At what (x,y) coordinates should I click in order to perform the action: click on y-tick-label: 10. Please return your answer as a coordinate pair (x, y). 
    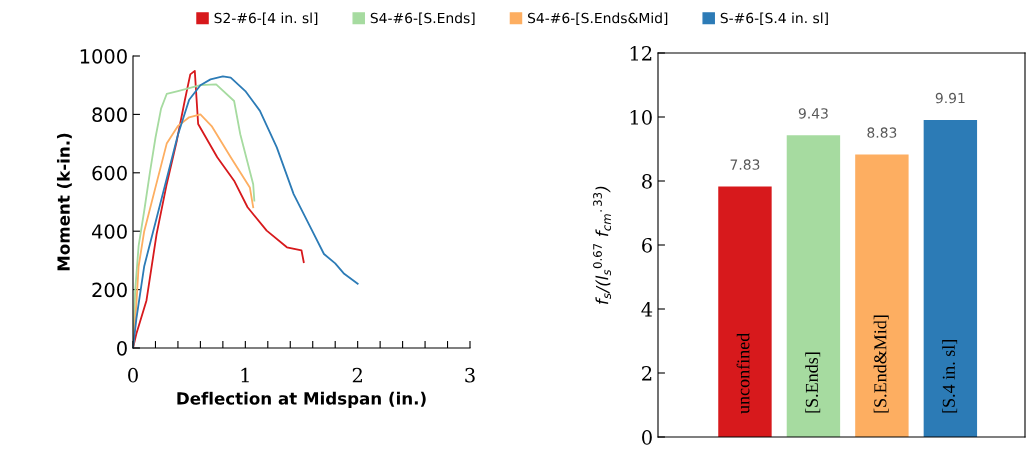
    Looking at the image, I should click on (641, 117).